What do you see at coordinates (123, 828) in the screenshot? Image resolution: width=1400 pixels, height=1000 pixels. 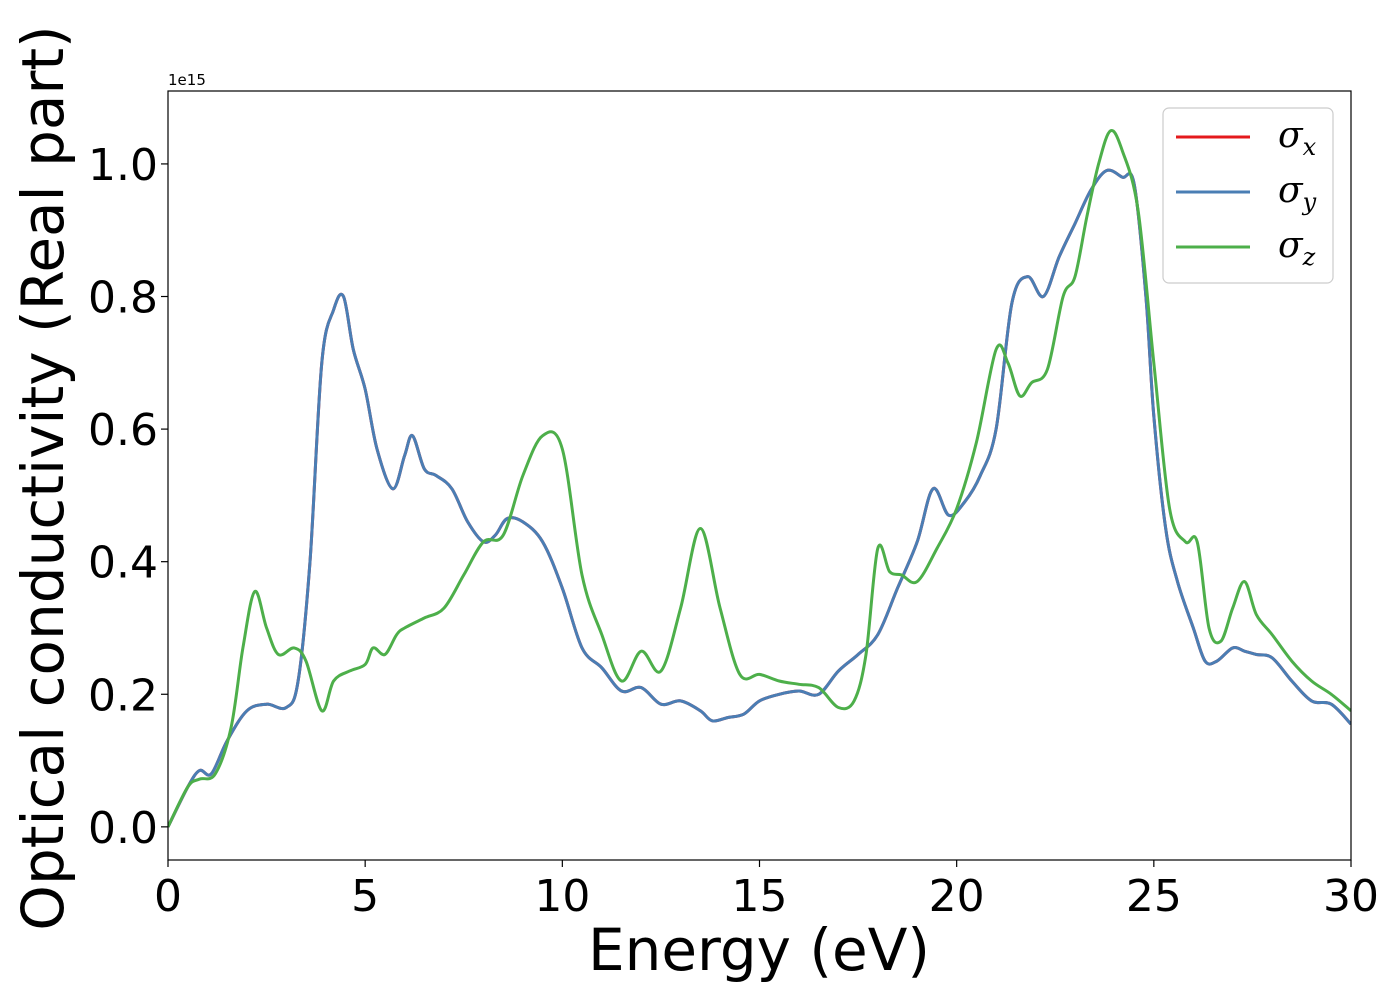 I see `y-tick-label: 0.0` at bounding box center [123, 828].